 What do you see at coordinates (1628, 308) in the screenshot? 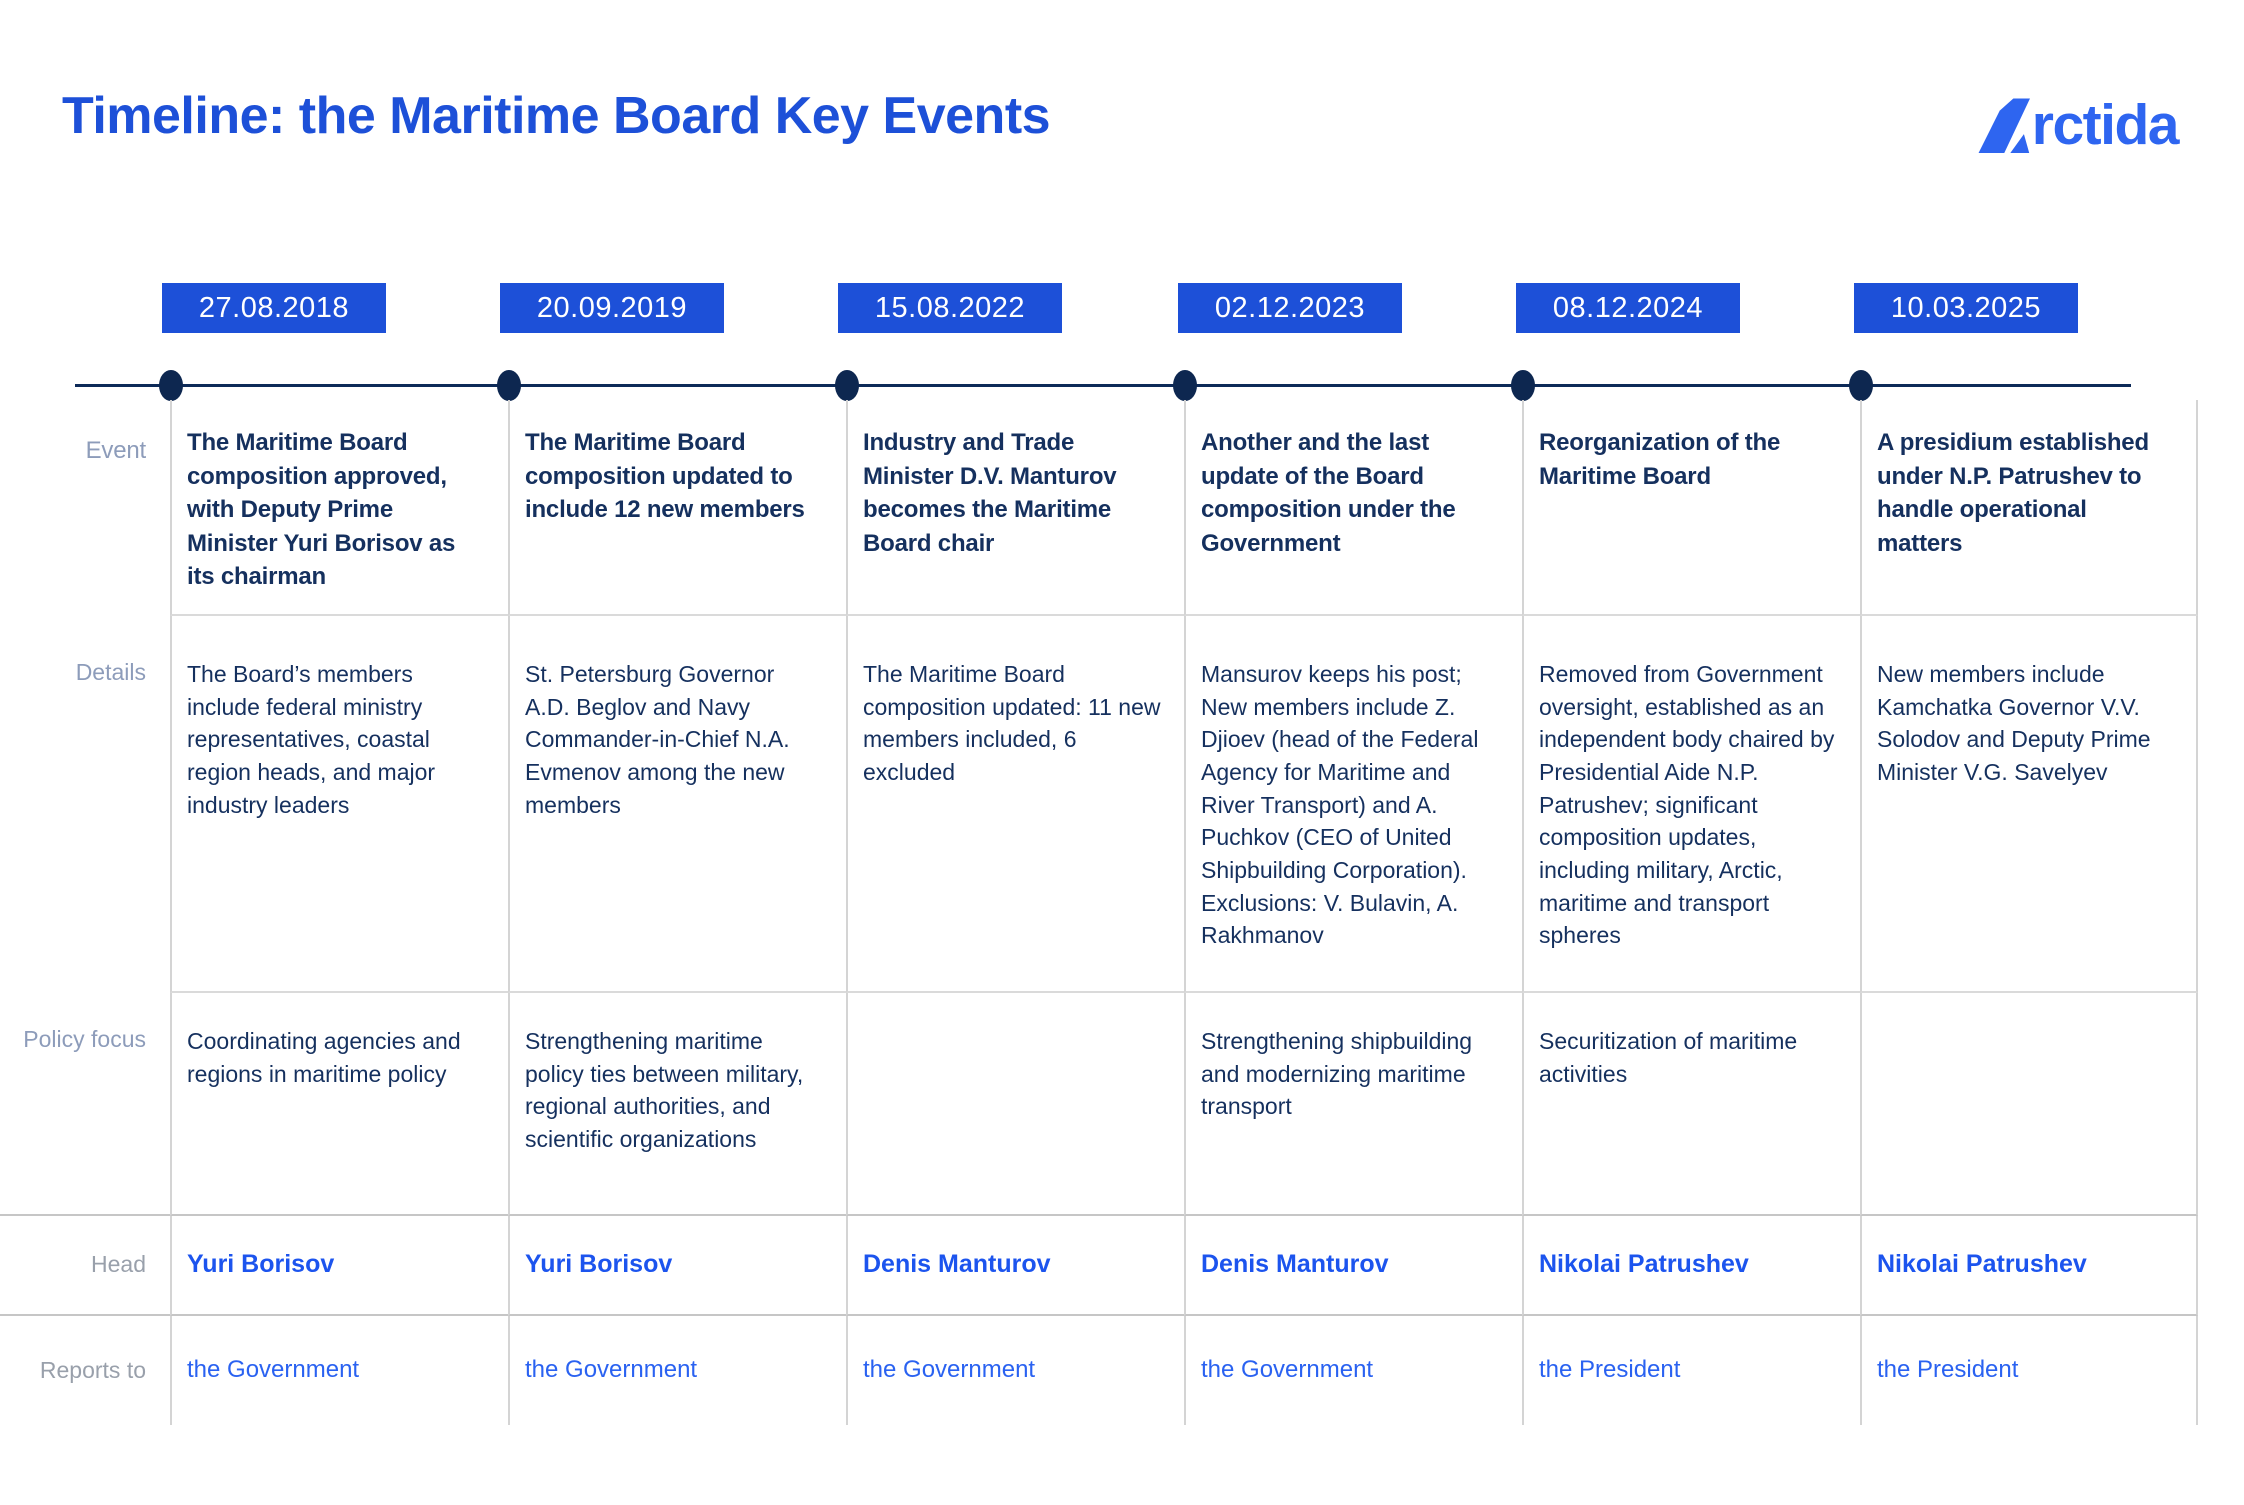
I see `date-badge: 08.12.2024` at bounding box center [1628, 308].